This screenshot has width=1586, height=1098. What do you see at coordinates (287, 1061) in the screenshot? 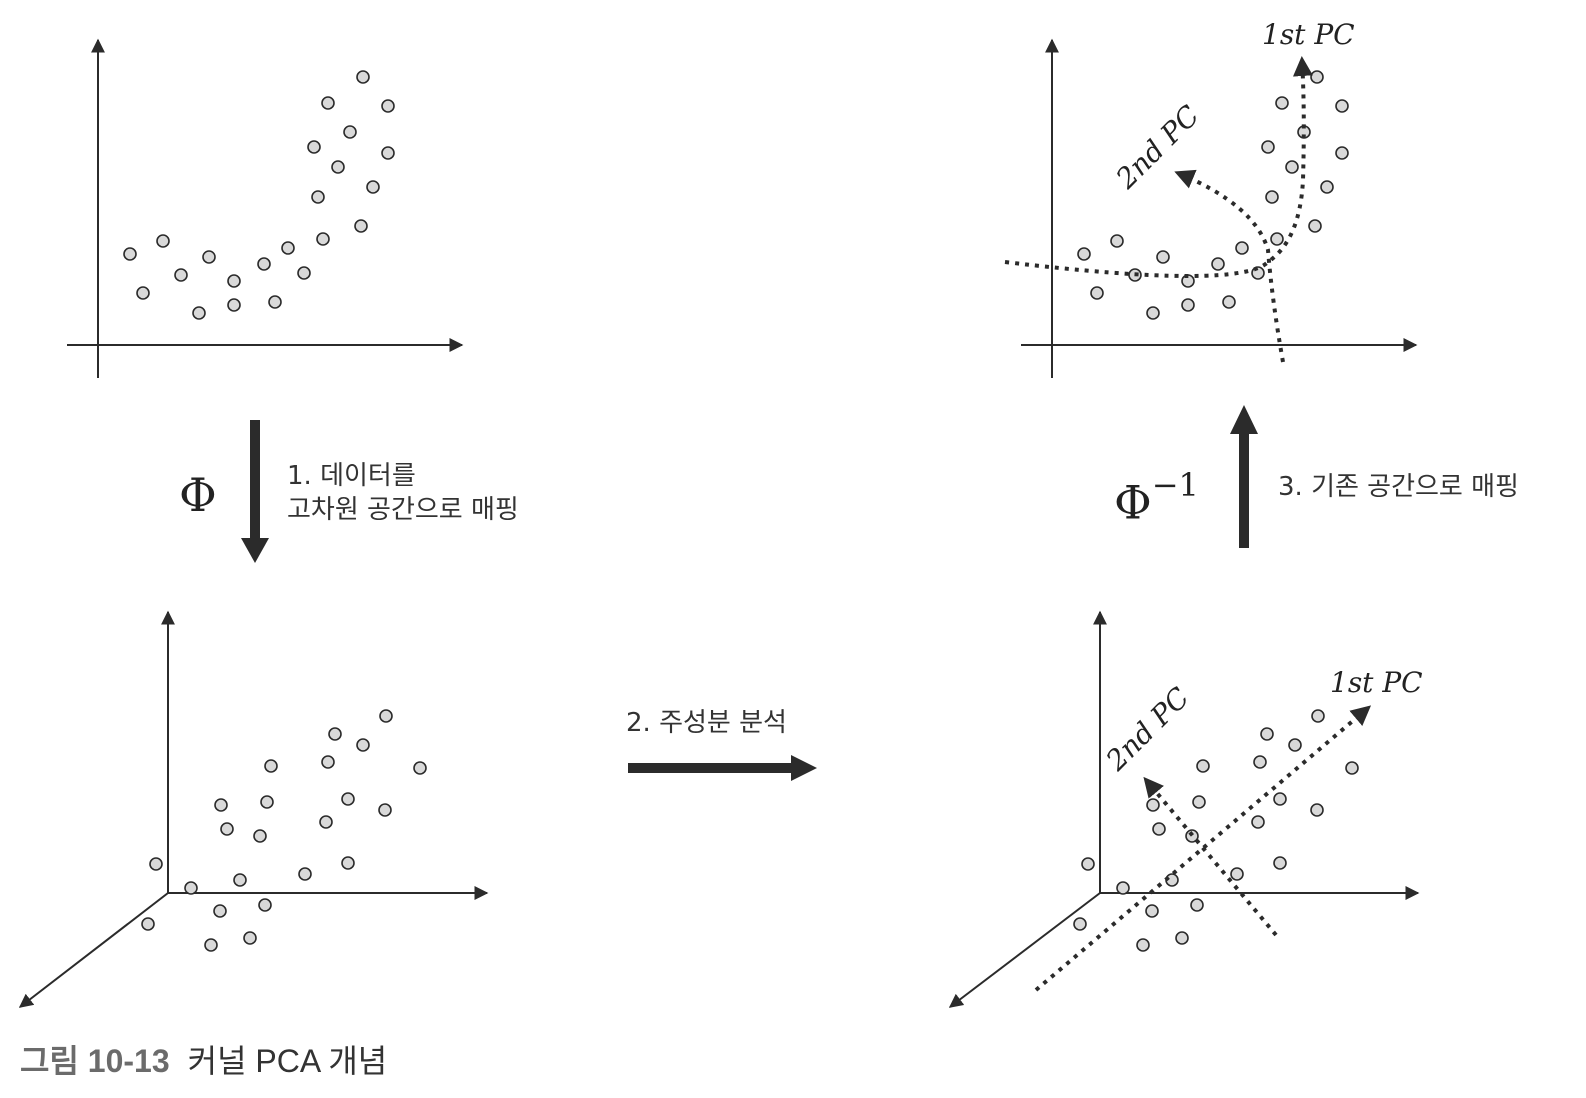
I see `figure-title: 커널 PCA 개념` at bounding box center [287, 1061].